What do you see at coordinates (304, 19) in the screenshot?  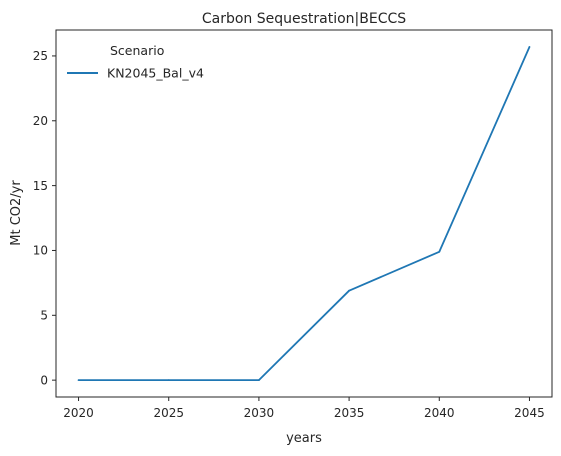 I see `chart-title: Carbon Sequestration|BECCS` at bounding box center [304, 19].